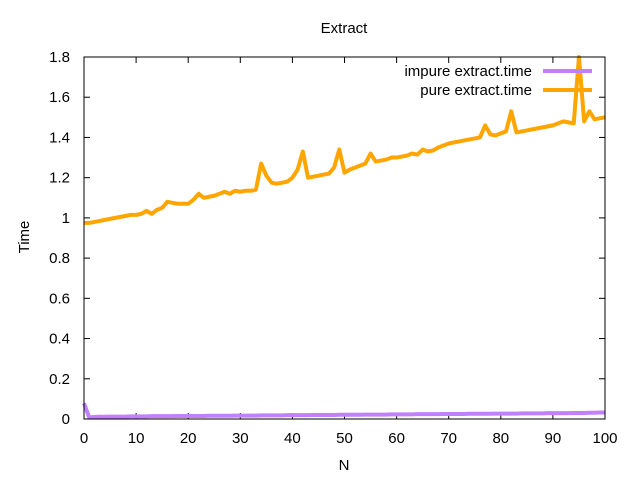 This screenshot has height=480, width=640. I want to click on x-tick-label: 0, so click(84, 438).